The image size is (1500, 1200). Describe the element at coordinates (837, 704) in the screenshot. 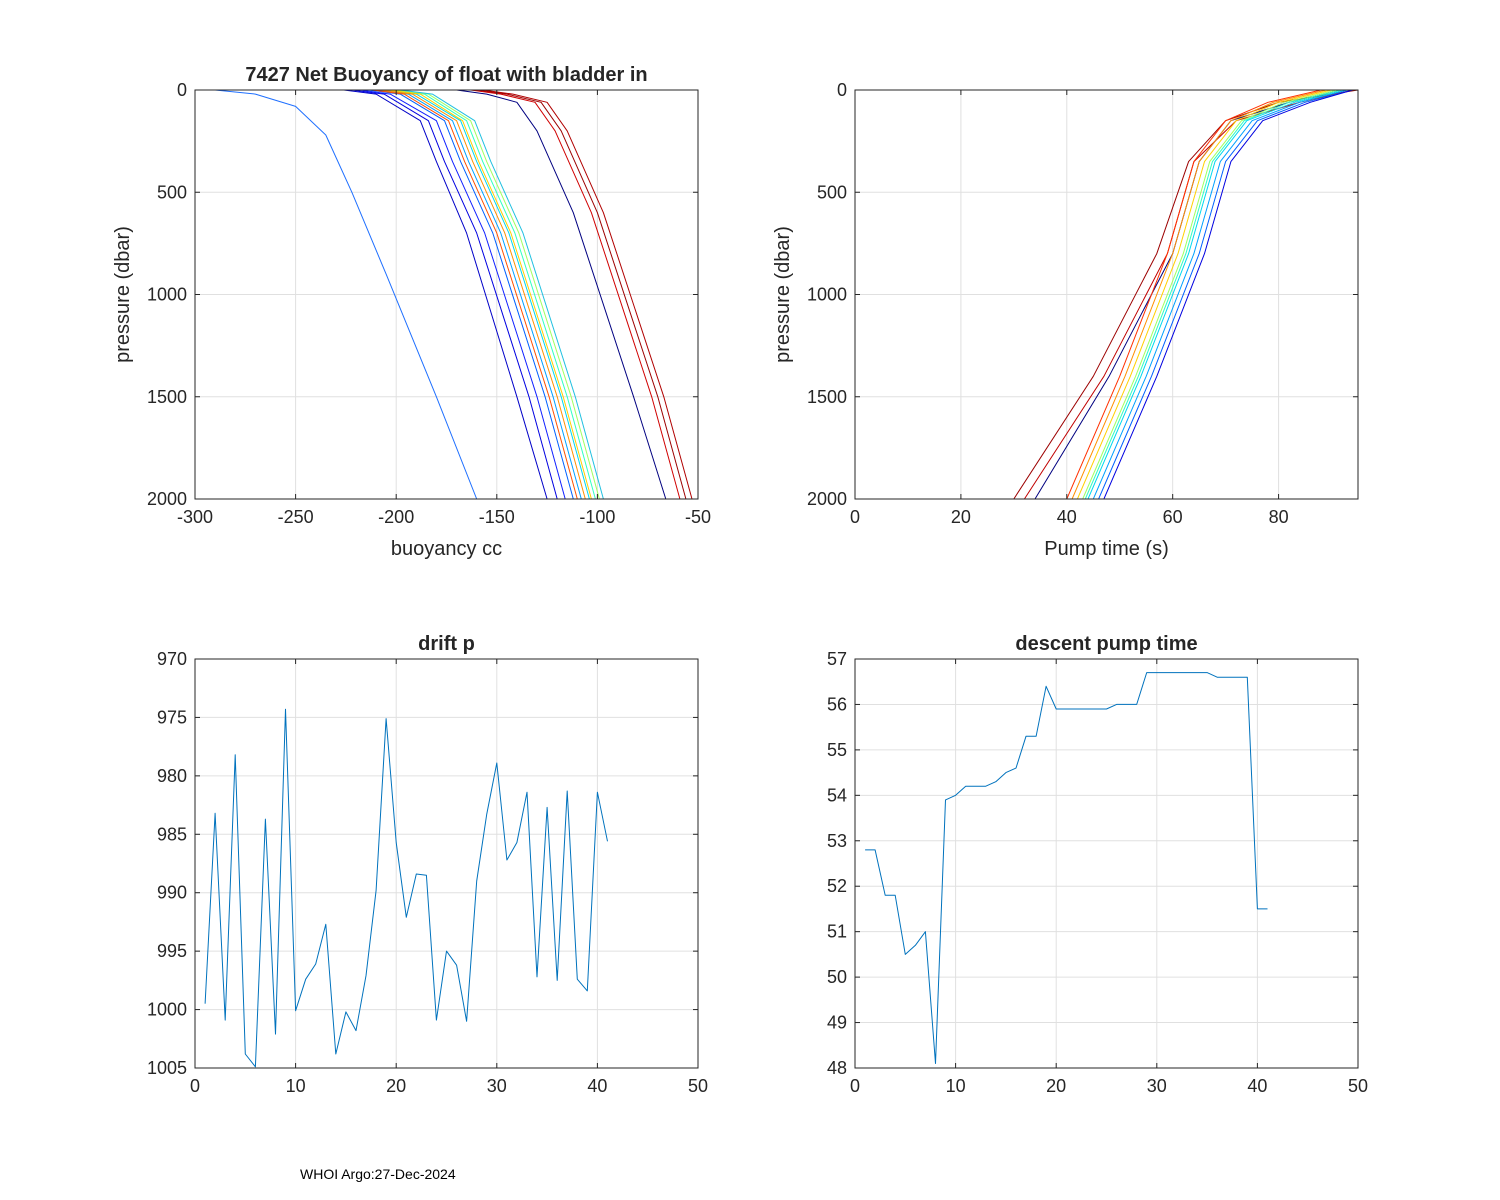

I see `y-tick-label: 56` at that location.